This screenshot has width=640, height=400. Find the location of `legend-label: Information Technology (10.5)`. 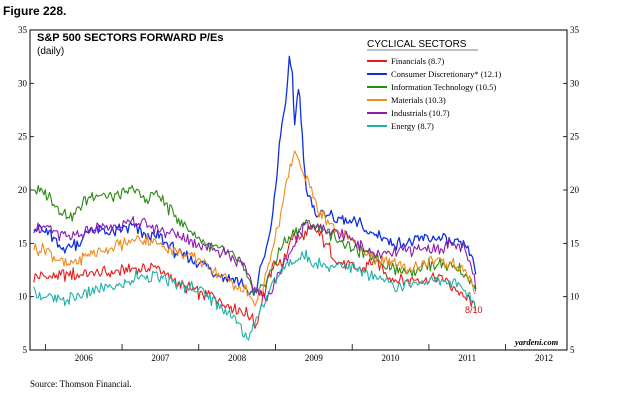

legend-label: Information Technology (10.5) is located at coordinates (443, 87).